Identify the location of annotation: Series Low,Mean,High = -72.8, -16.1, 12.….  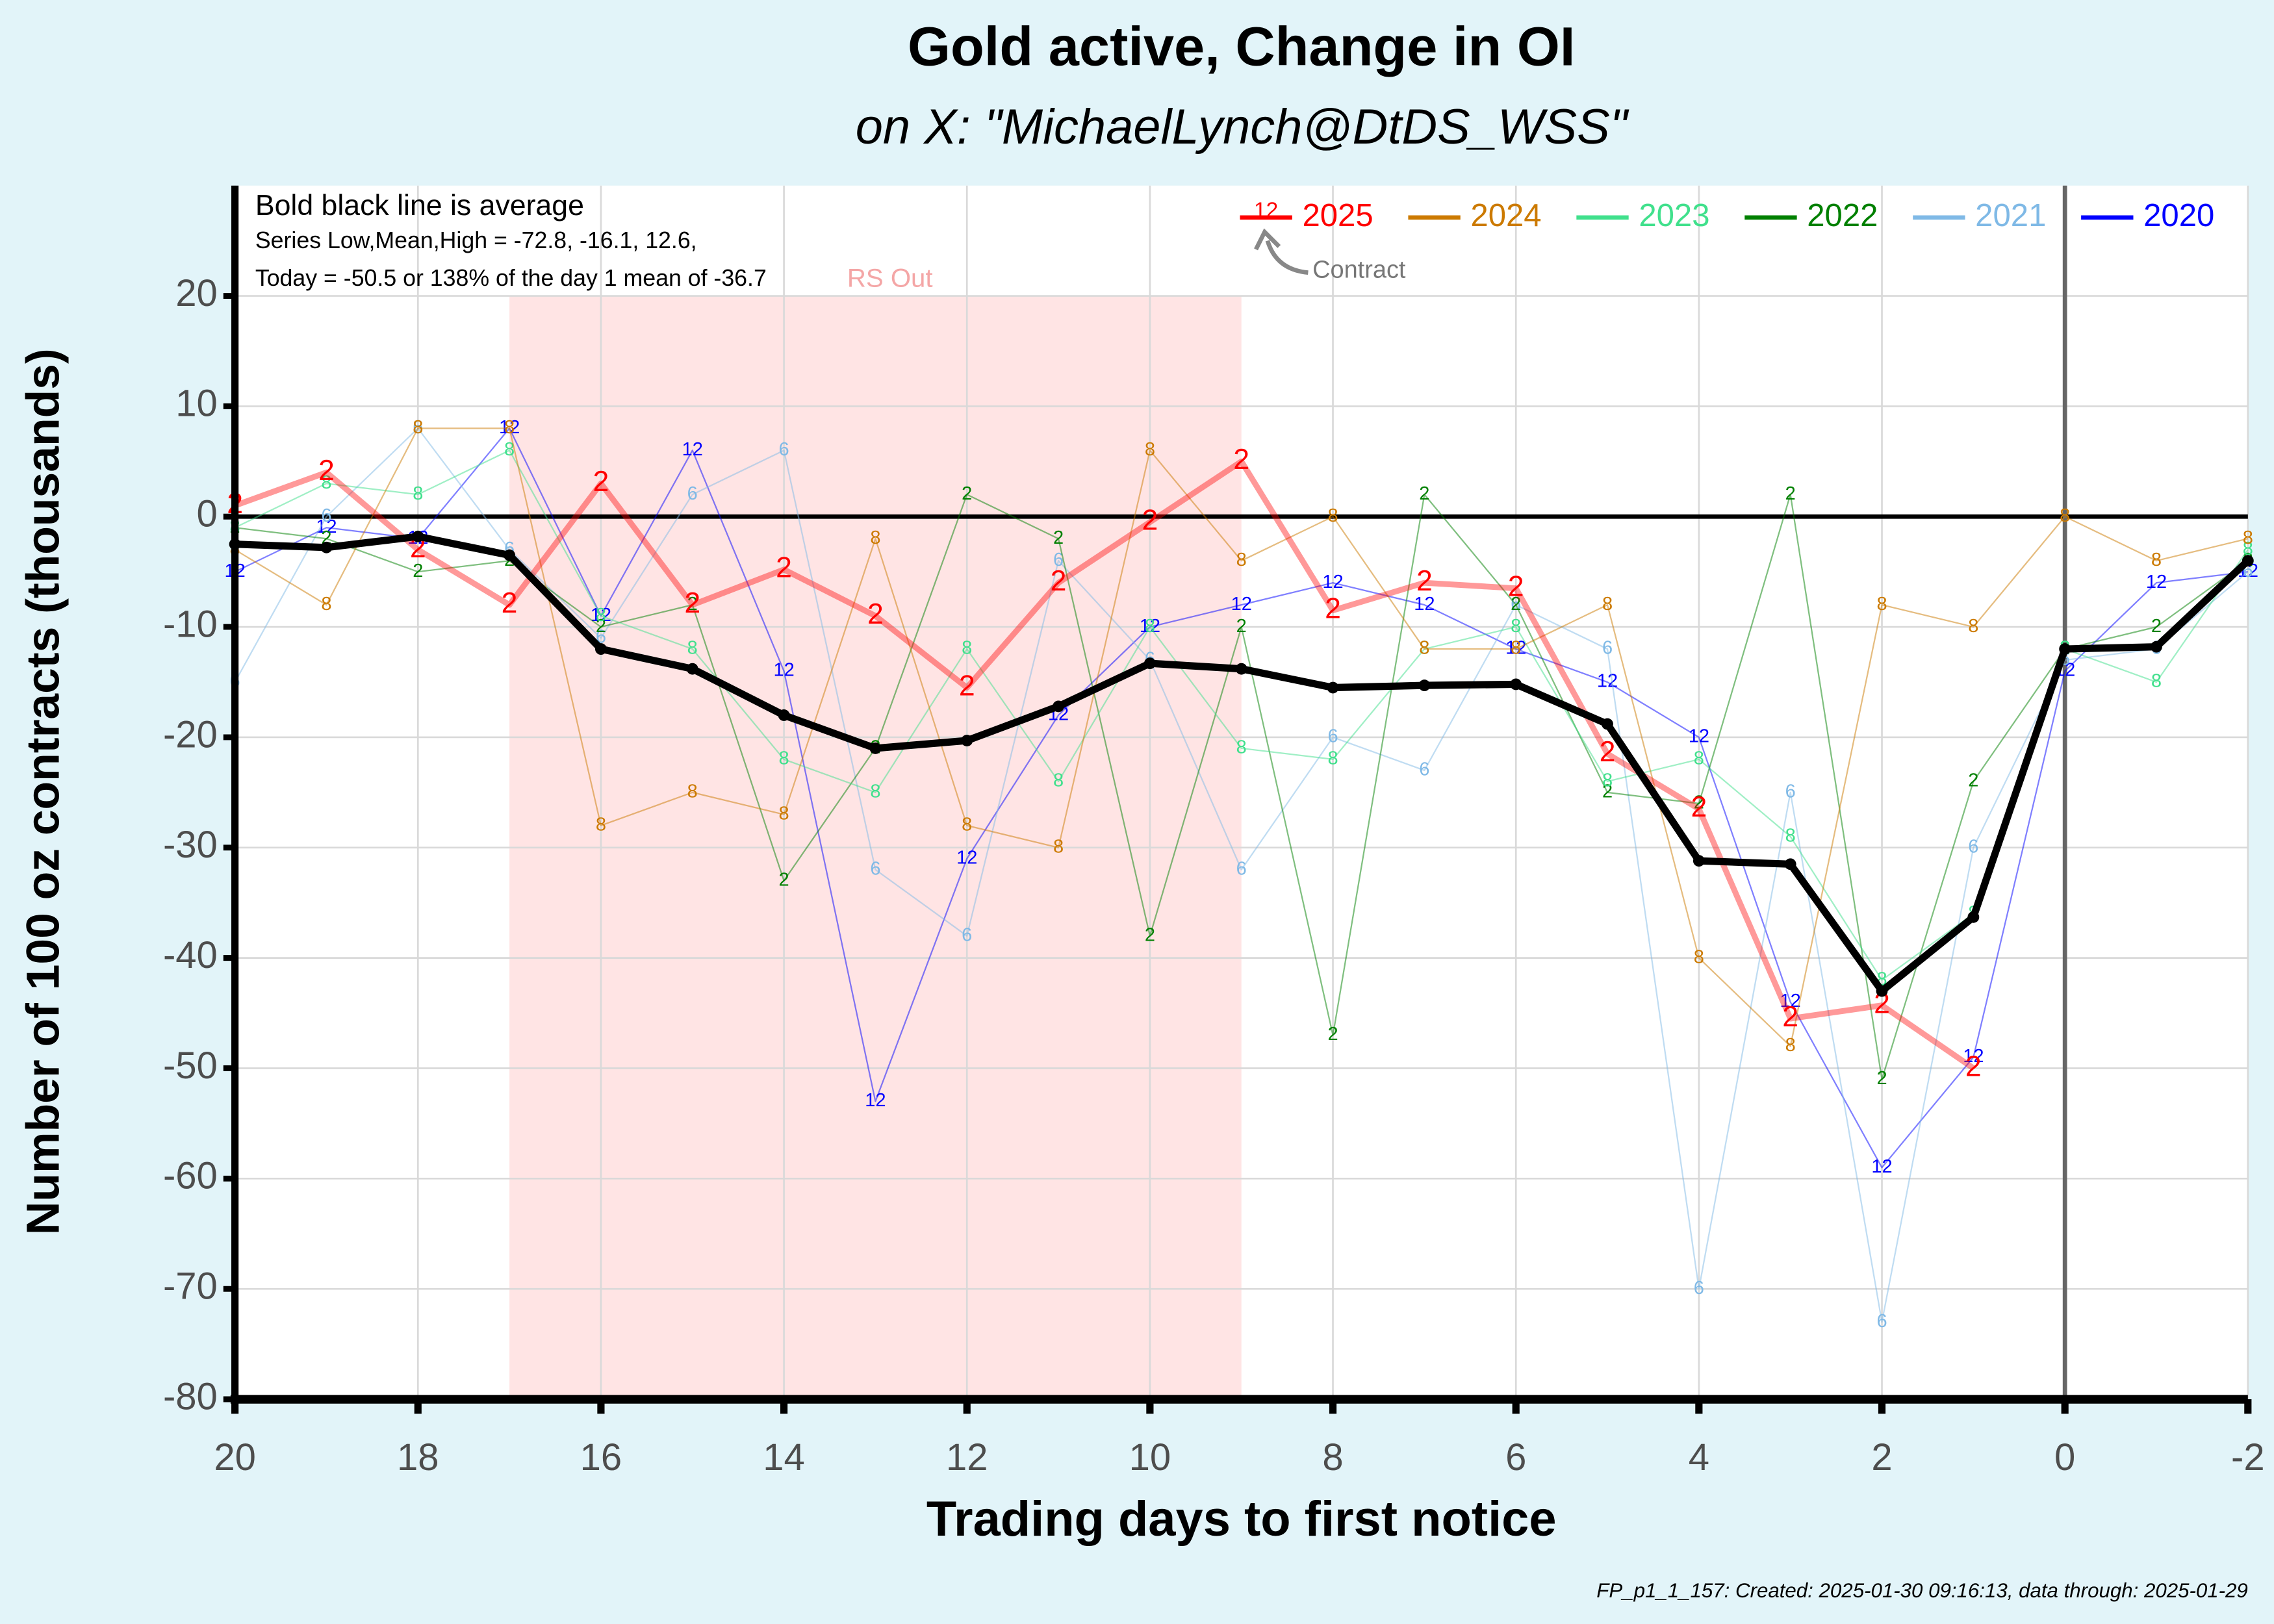
(476, 240).